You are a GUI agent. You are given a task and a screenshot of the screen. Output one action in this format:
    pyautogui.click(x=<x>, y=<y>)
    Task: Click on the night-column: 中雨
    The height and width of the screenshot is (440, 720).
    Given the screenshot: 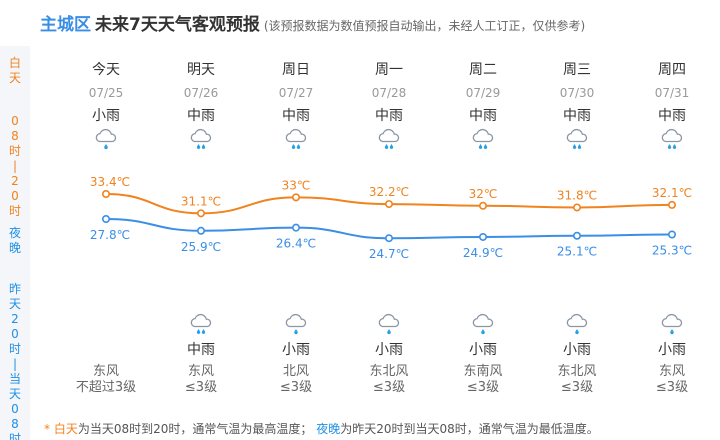 What is the action you would take?
    pyautogui.click(x=201, y=336)
    